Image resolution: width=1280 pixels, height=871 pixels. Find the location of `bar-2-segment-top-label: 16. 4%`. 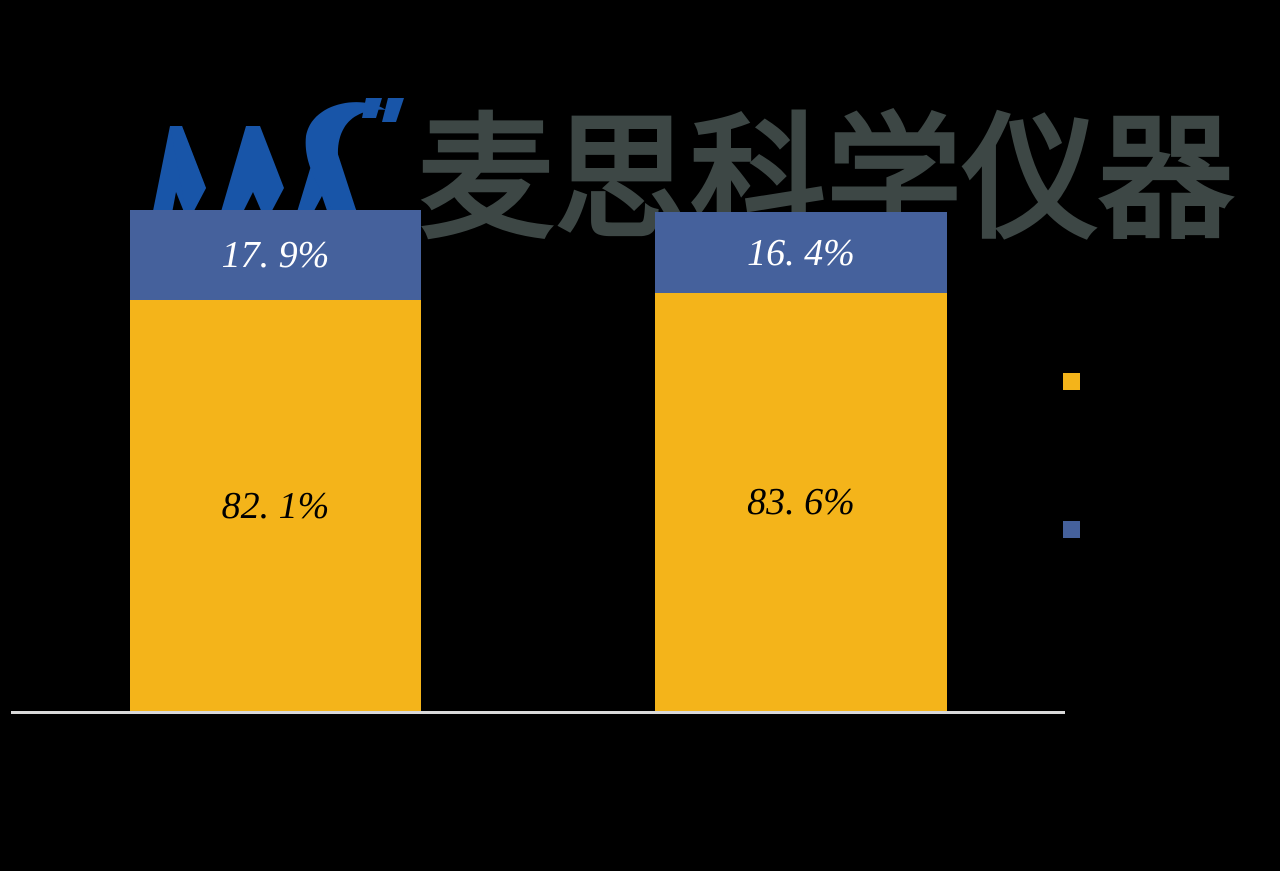

bar-2-segment-top-label: 16. 4% is located at coordinates (801, 252).